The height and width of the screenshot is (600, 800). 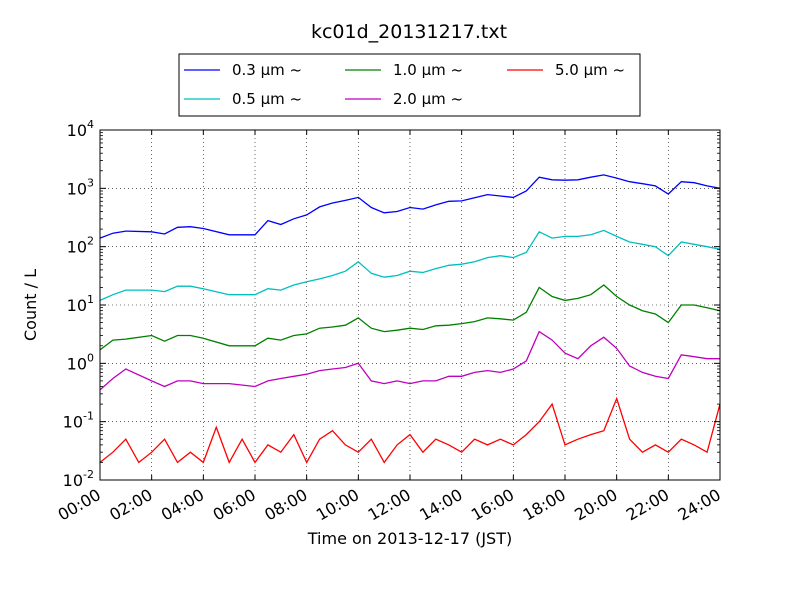 What do you see at coordinates (80, 129) in the screenshot?
I see `y-tick-label: 10⁴` at bounding box center [80, 129].